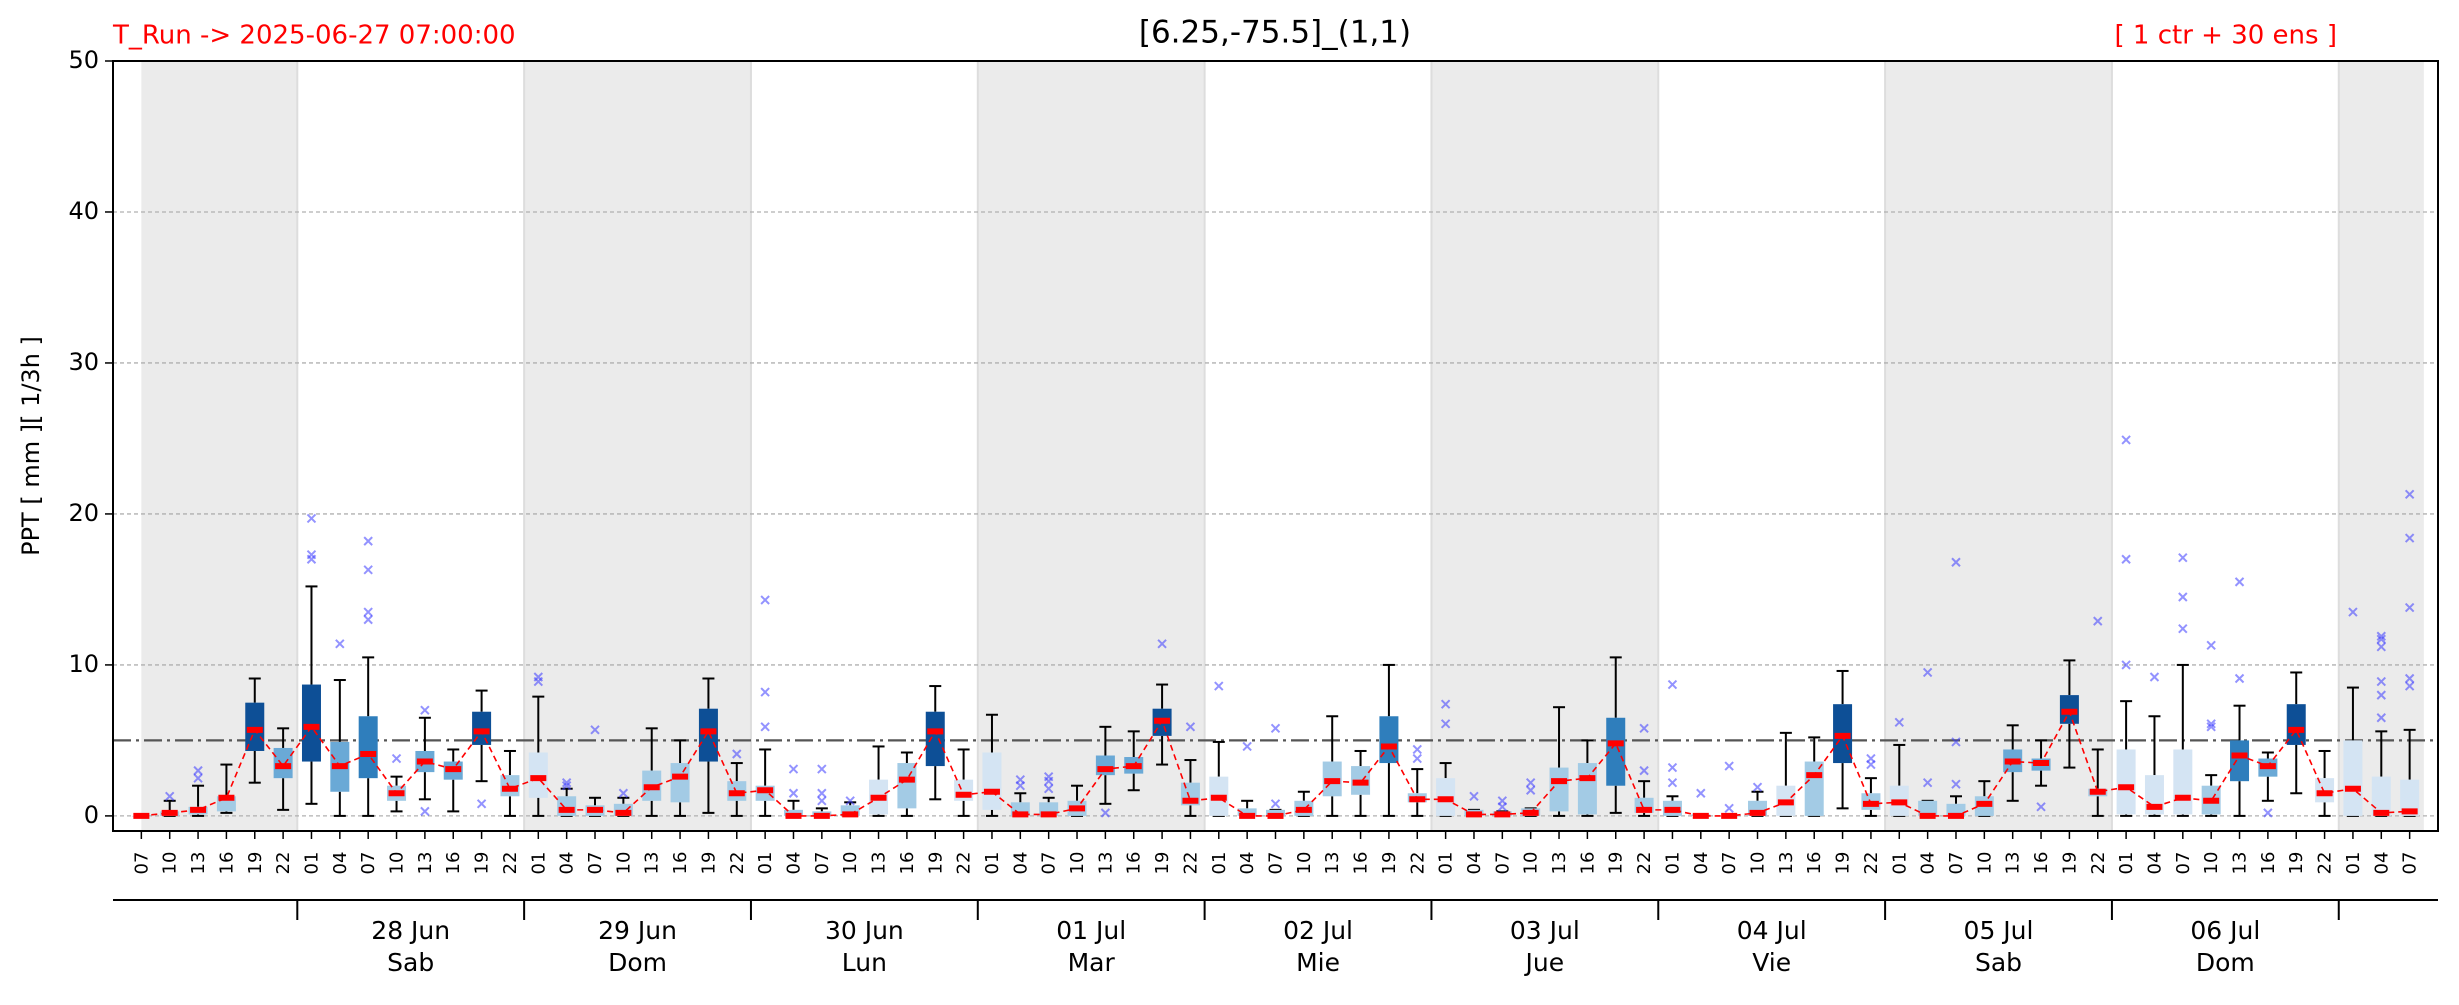  What do you see at coordinates (91, 815) in the screenshot?
I see `y-tick-label: 0` at bounding box center [91, 815].